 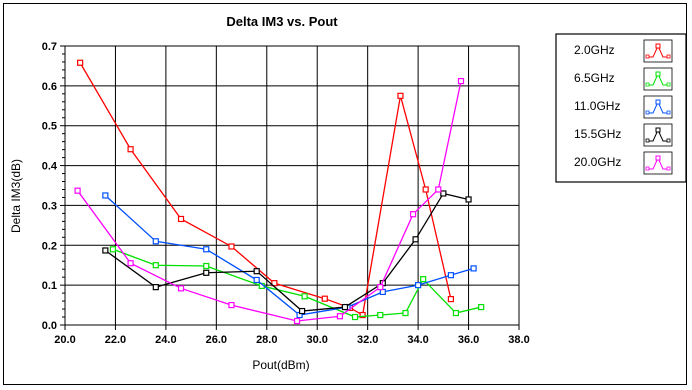 What do you see at coordinates (49, 47) in the screenshot?
I see `y-tick-label: 0.7` at bounding box center [49, 47].